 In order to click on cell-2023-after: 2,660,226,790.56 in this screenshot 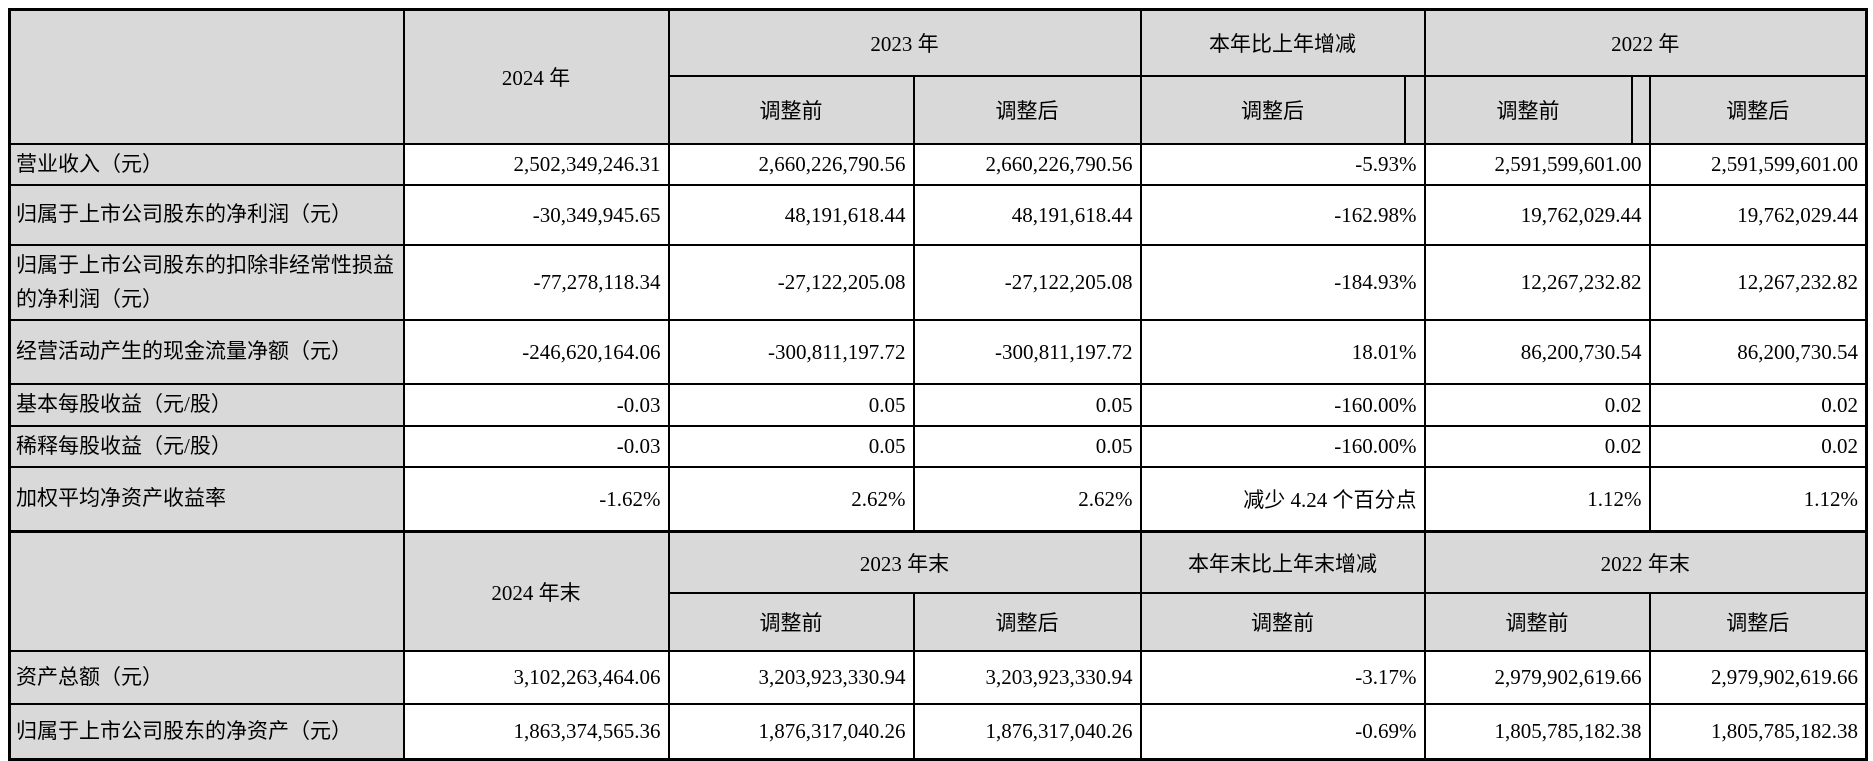, I will do `click(1027, 164)`.